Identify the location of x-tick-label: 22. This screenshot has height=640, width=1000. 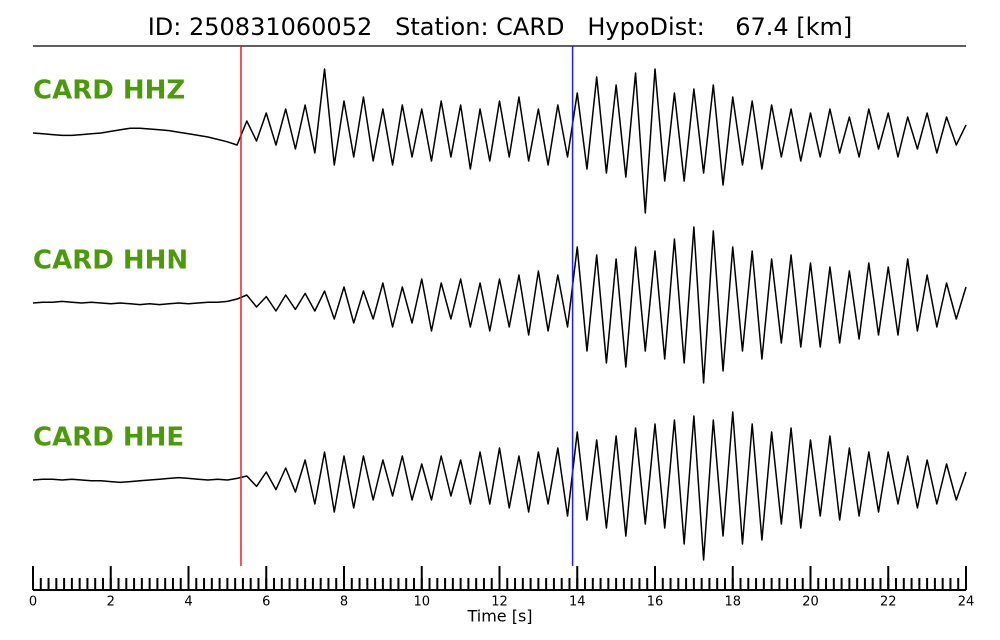
(888, 602).